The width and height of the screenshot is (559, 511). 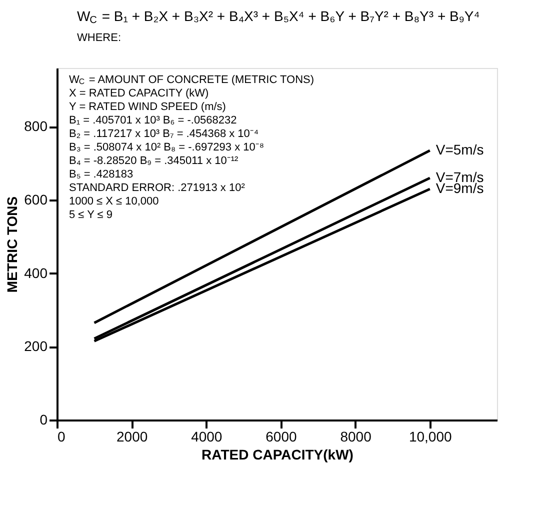 What do you see at coordinates (153, 120) in the screenshot?
I see `annotation: B₁ = .405701 x 10³ B₆ = -.0568232` at bounding box center [153, 120].